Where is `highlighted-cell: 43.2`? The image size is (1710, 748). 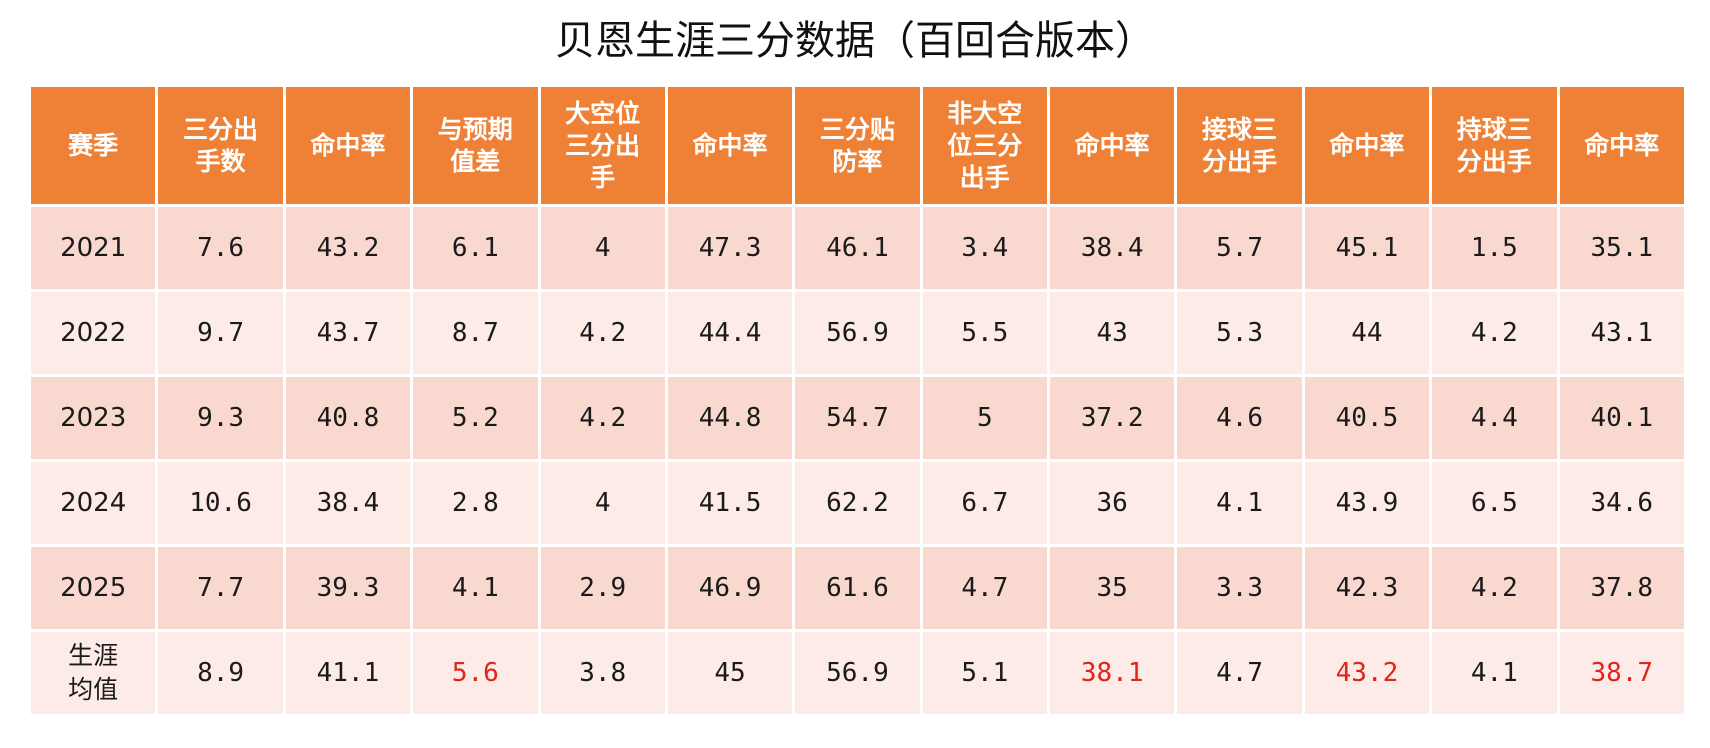 highlighted-cell: 43.2 is located at coordinates (1367, 673).